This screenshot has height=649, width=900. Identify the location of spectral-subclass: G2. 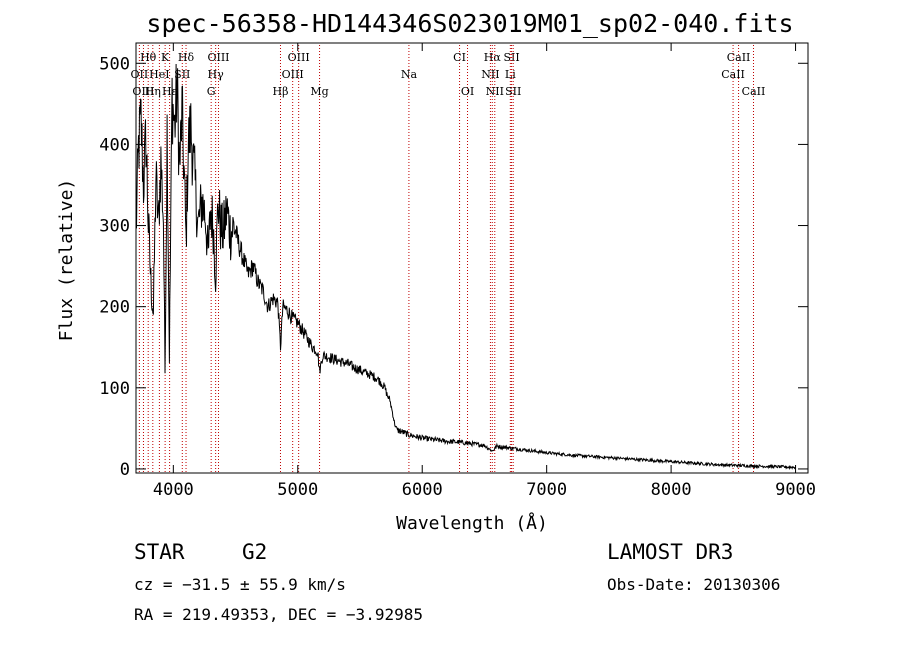
(254, 552).